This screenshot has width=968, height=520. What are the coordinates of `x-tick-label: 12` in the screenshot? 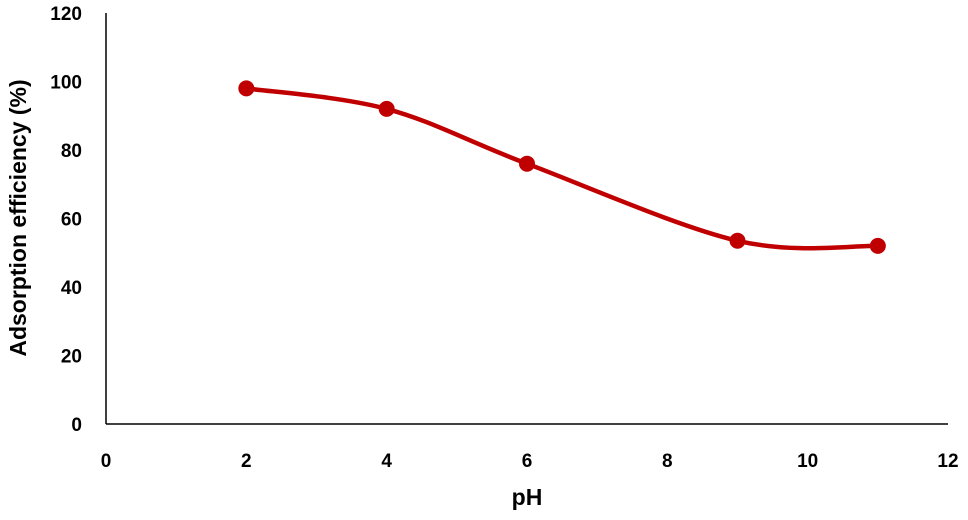 It's located at (947, 461).